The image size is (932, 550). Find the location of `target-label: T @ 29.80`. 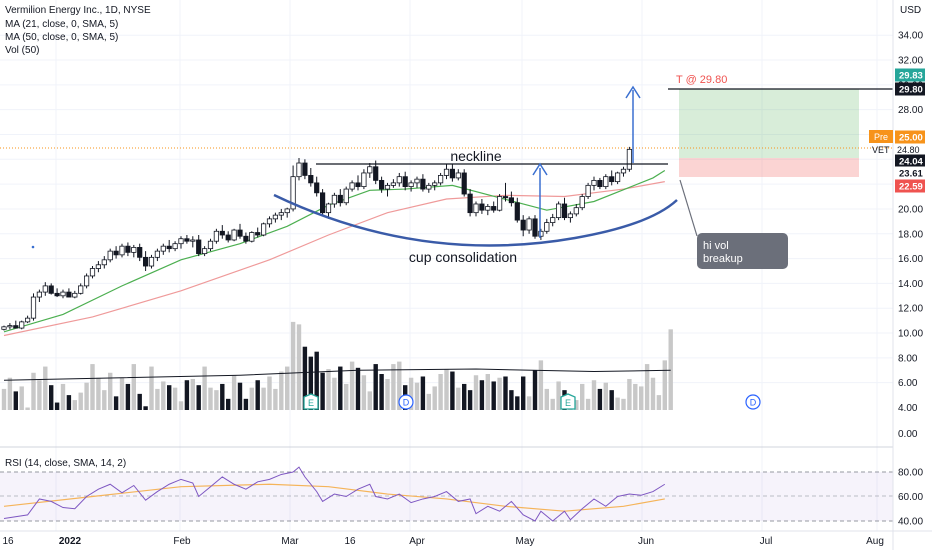

target-label: T @ 29.80 is located at coordinates (701, 80).